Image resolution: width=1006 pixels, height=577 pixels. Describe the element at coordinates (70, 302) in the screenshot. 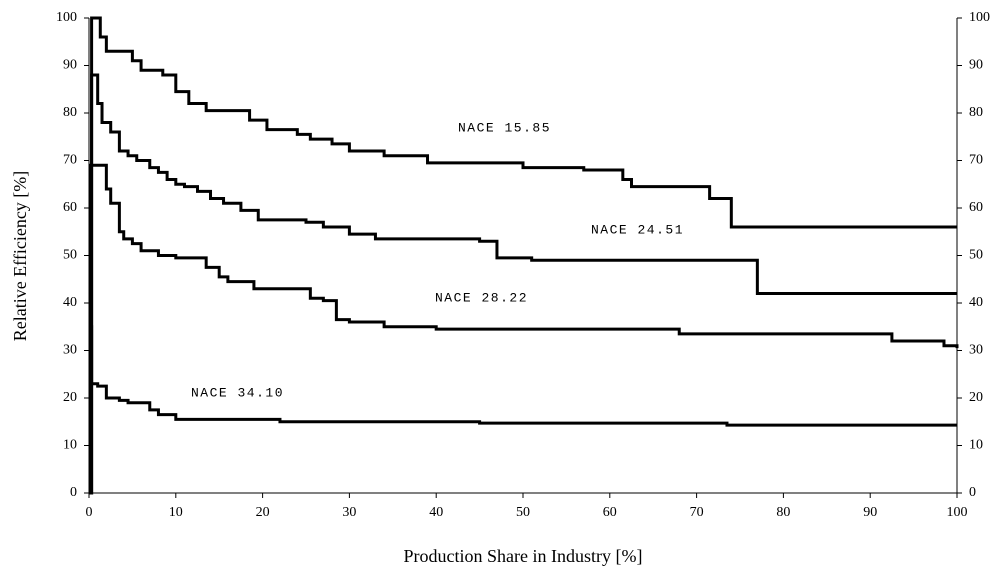

I see `y-tick-label: 40` at that location.